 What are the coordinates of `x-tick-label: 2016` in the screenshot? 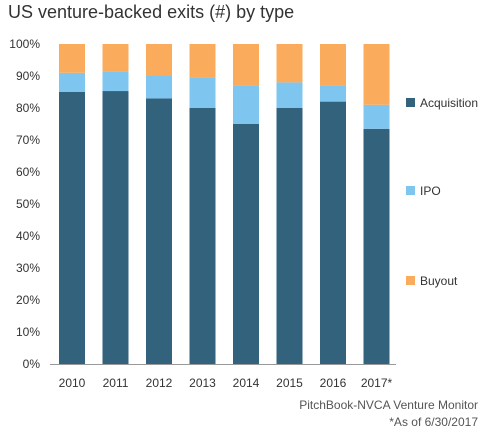 It's located at (333, 383).